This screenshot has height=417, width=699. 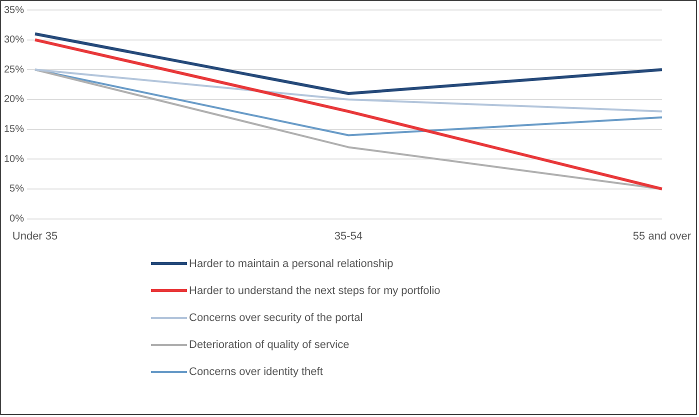 I want to click on legend-label: Harder to maintain a personal relationship, so click(x=291, y=264).